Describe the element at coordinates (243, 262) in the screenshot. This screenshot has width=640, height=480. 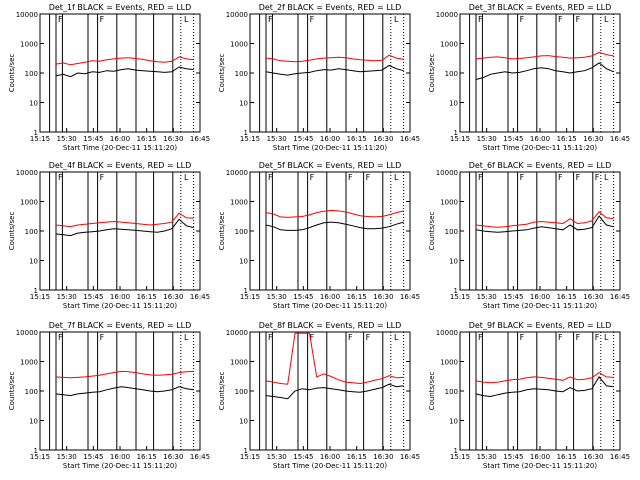
I see `y-tick-label: 10` at that location.